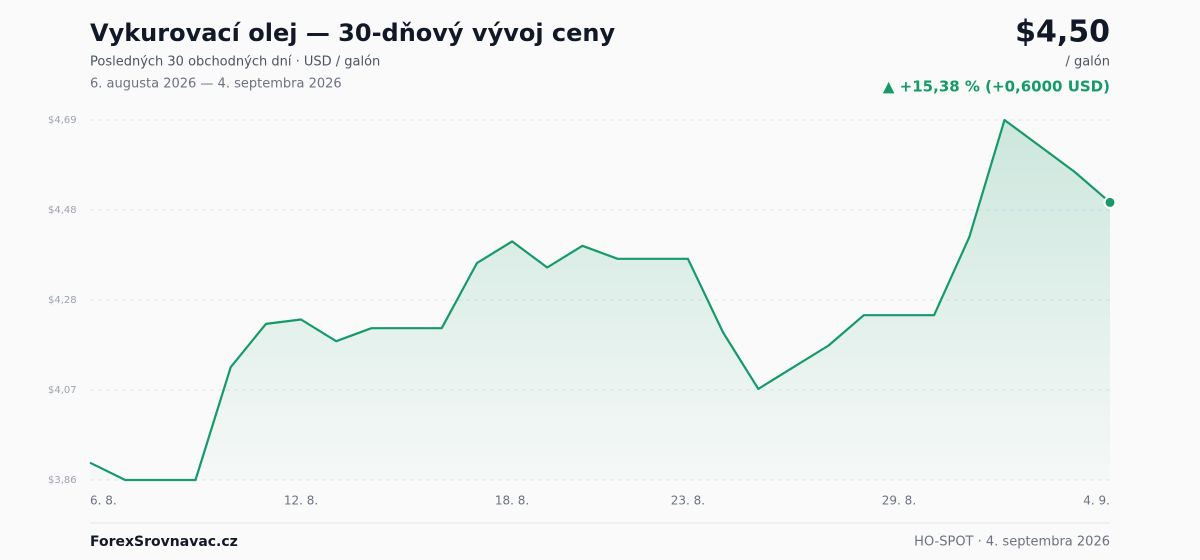 This screenshot has width=1200, height=560. I want to click on date-range: 6. augusta 2026 — 4. septembra 2026, so click(216, 84).